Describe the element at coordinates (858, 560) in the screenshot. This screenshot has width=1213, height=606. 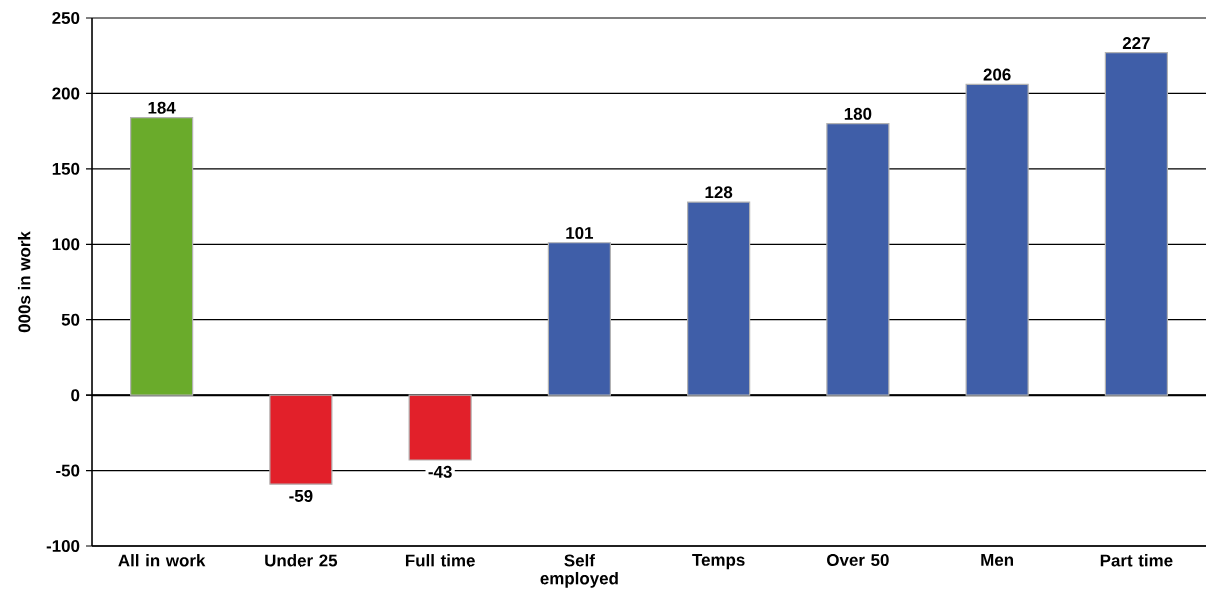
I see `x-tick-label: Over 50` at that location.